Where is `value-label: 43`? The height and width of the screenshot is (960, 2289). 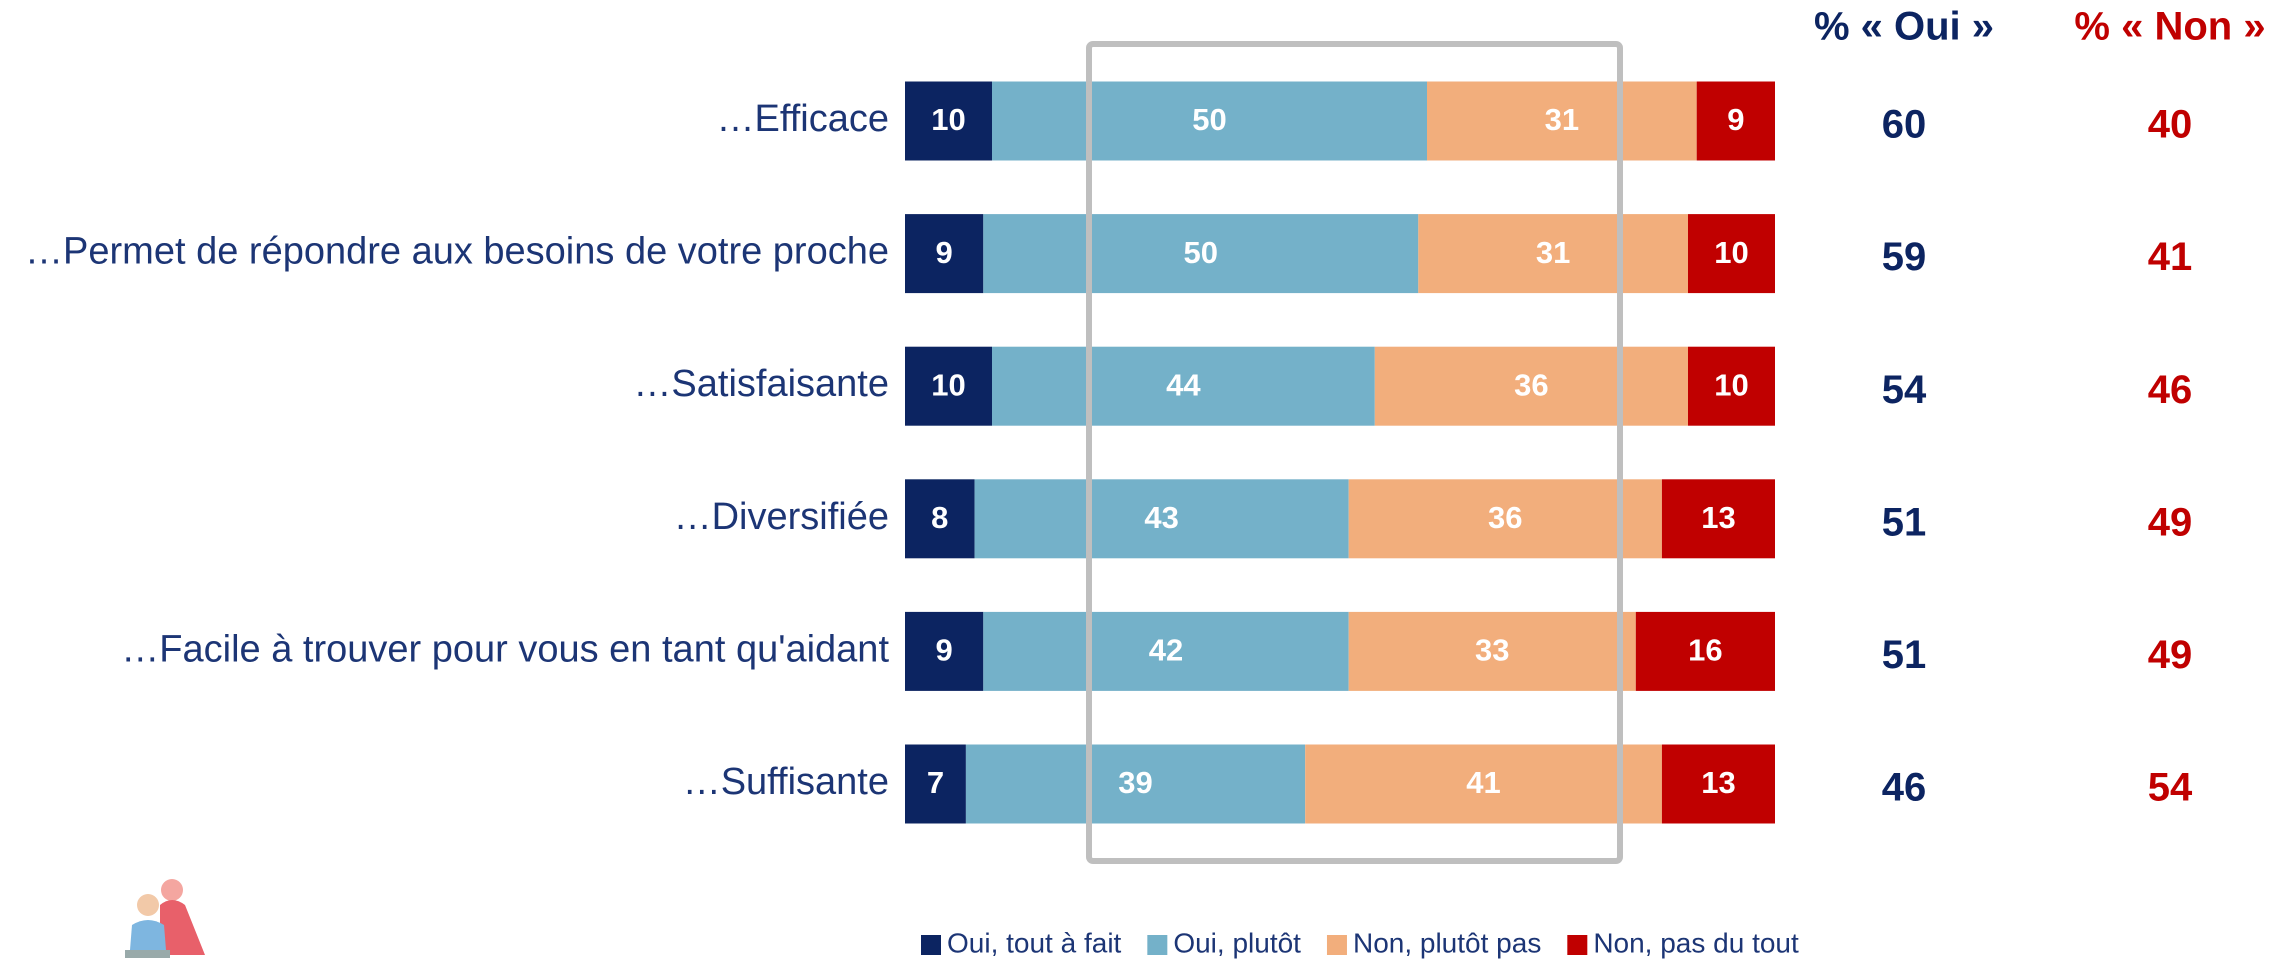 value-label: 43 is located at coordinates (1161, 517).